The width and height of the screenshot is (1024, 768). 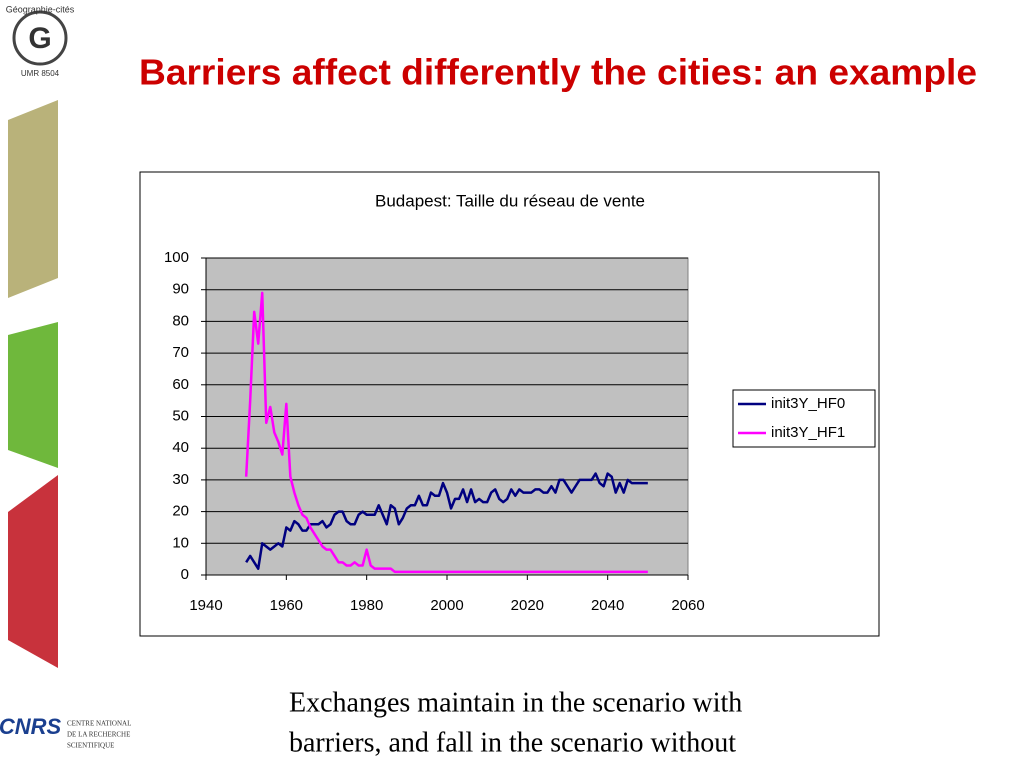 What do you see at coordinates (176, 257) in the screenshot?
I see `y-tick-label: 100` at bounding box center [176, 257].